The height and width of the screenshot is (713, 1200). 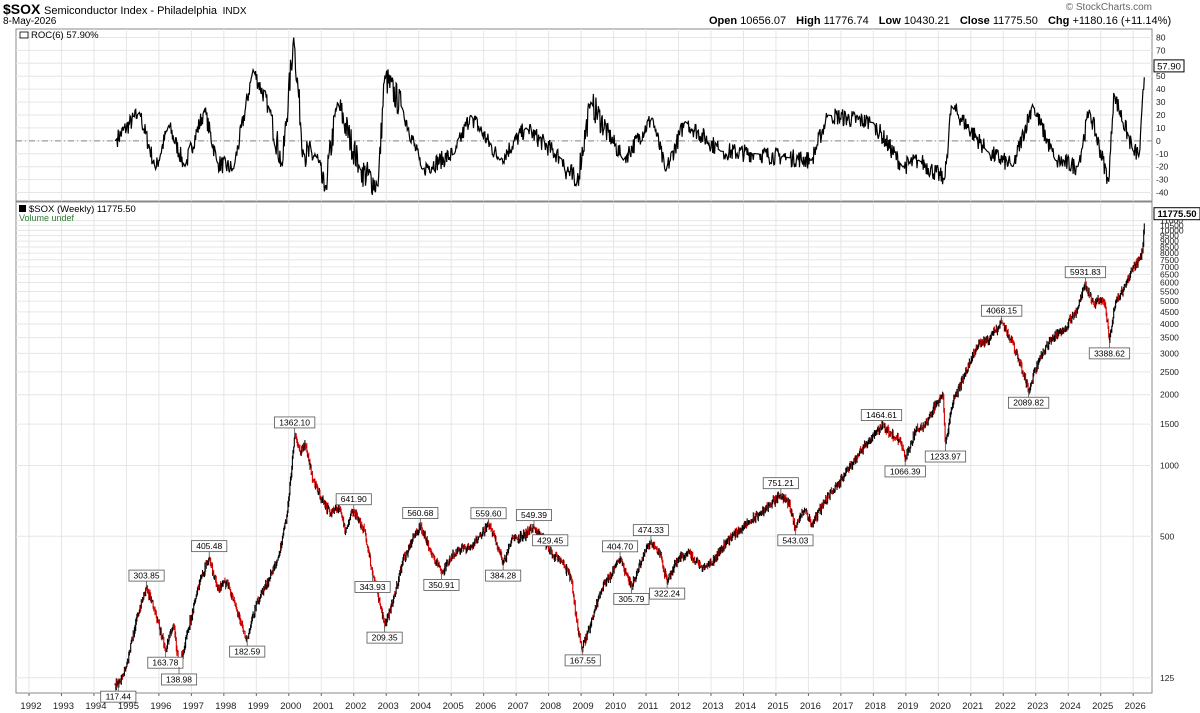 What do you see at coordinates (485, 706) in the screenshot?
I see `x-tick-label: 2006` at bounding box center [485, 706].